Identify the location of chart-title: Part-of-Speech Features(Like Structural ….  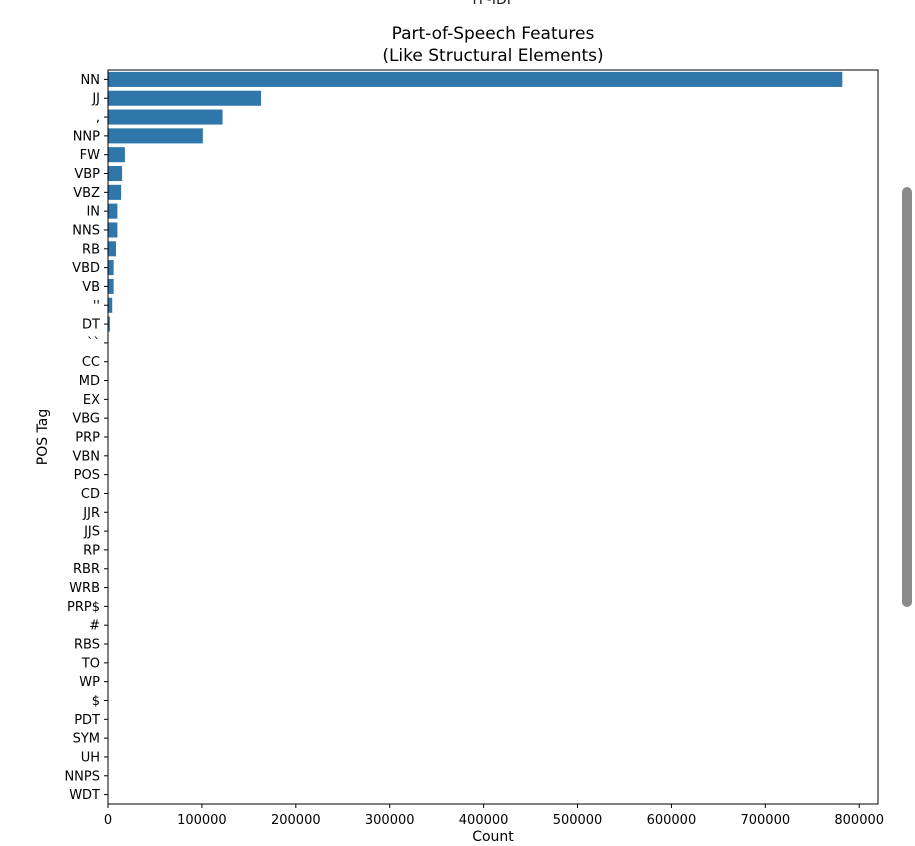
(492, 45).